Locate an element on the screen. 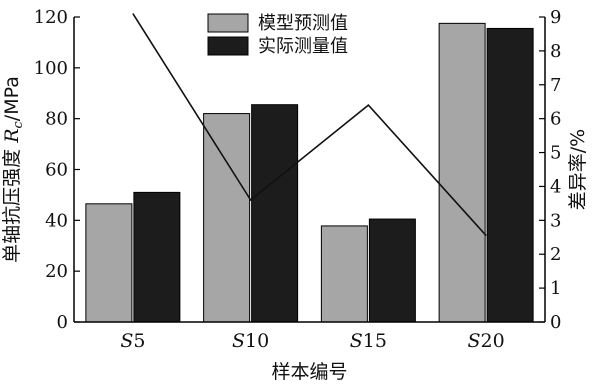 This screenshot has width=593, height=385. legend-label-predicted: 模型预测值 is located at coordinates (303, 23).